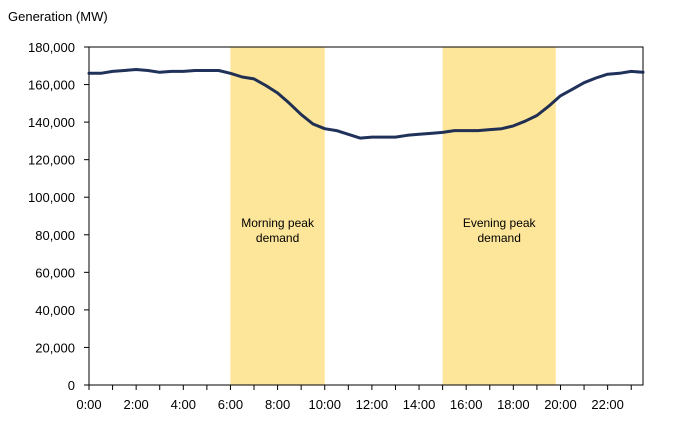  Describe the element at coordinates (277, 404) in the screenshot. I see `x-tick-label: 8:00` at that location.